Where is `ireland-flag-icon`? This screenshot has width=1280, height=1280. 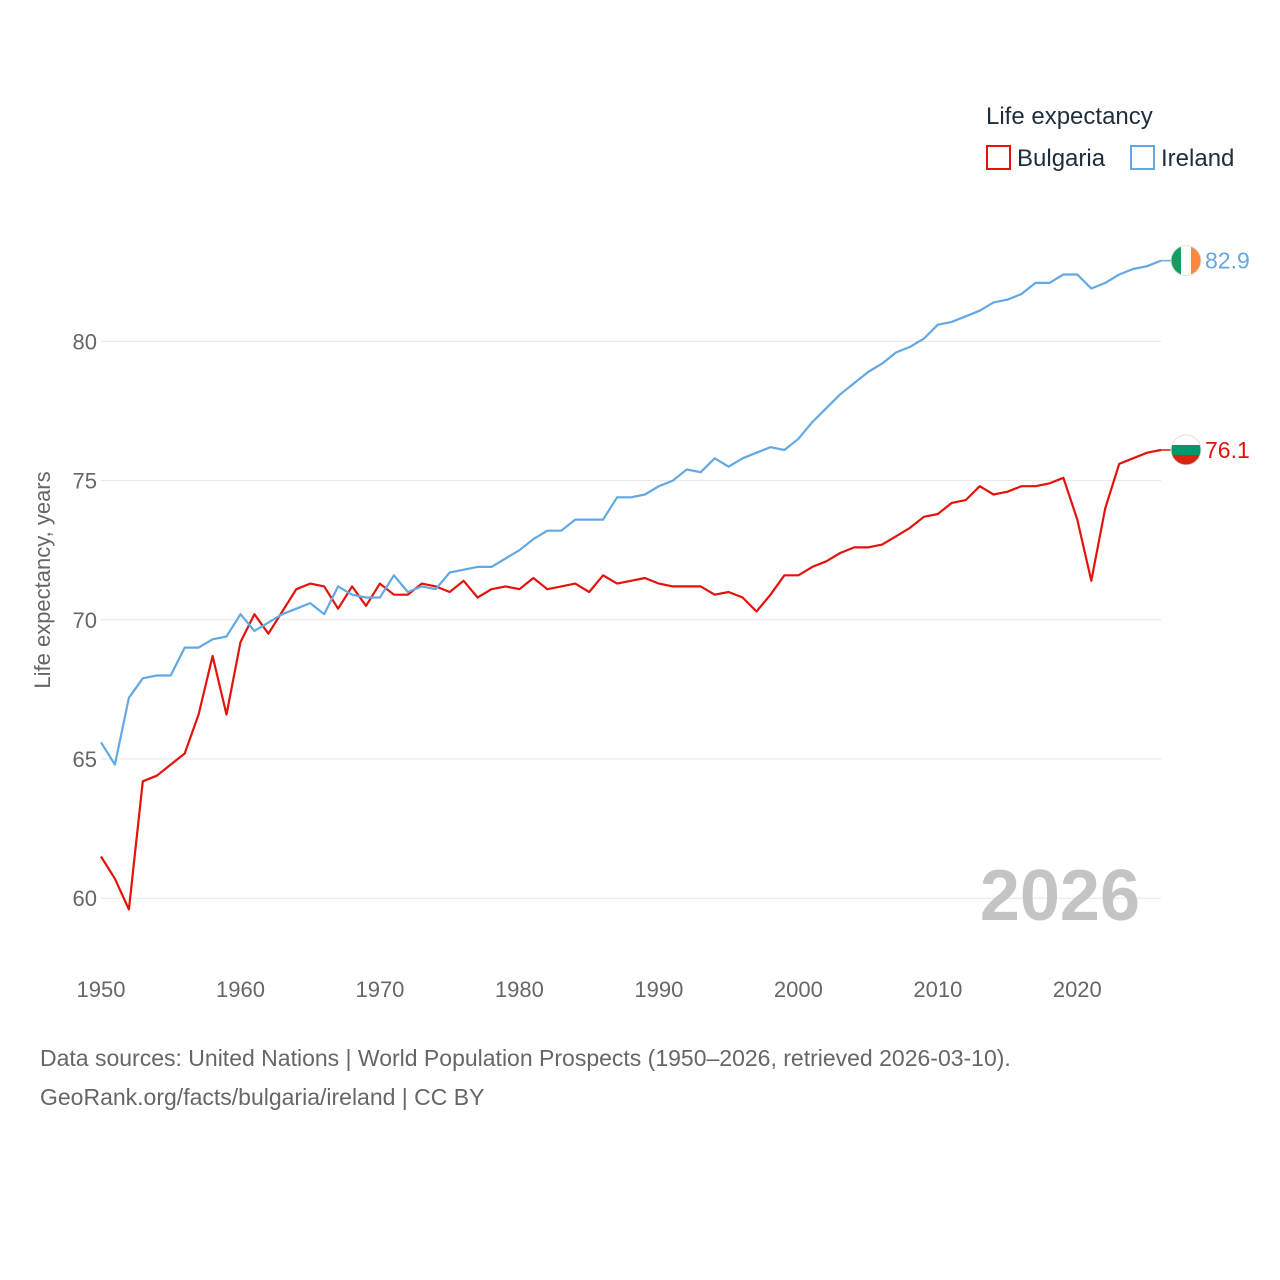
ireland-flag-icon is located at coordinates (1186, 261).